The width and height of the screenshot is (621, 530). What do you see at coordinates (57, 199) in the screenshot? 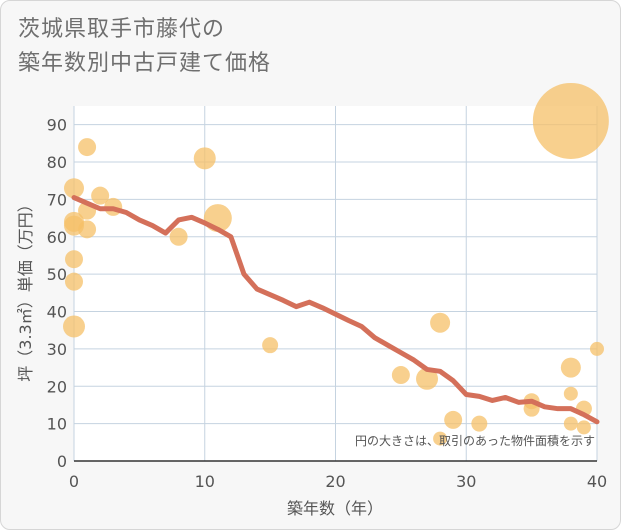
I see `y-tick-label: 70` at bounding box center [57, 199].